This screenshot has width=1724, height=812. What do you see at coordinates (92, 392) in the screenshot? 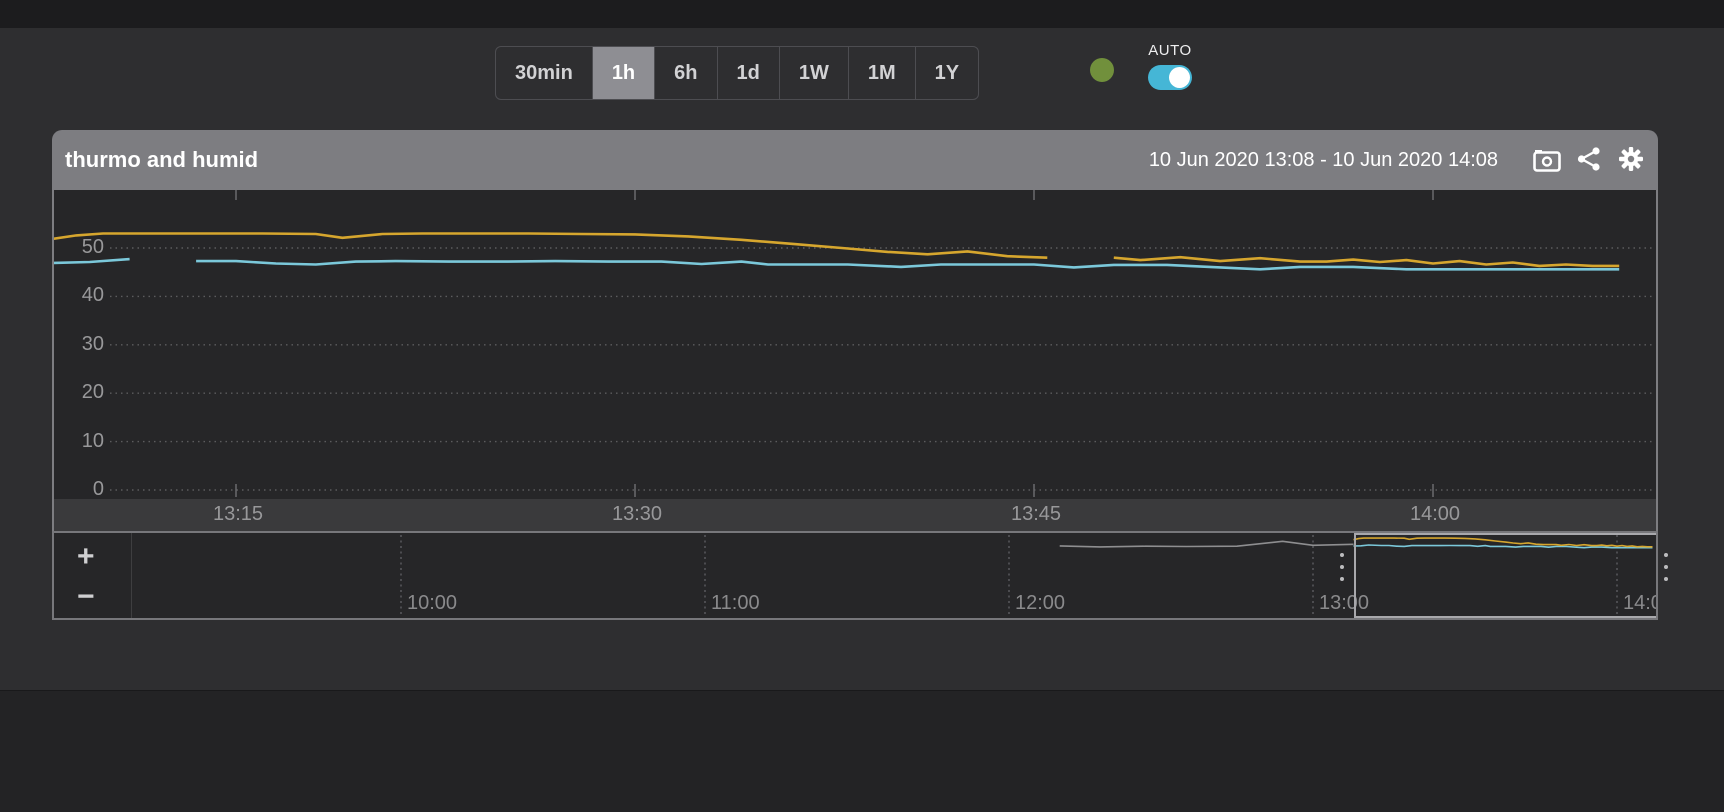
I see `y-tick-20: 20` at bounding box center [92, 392].